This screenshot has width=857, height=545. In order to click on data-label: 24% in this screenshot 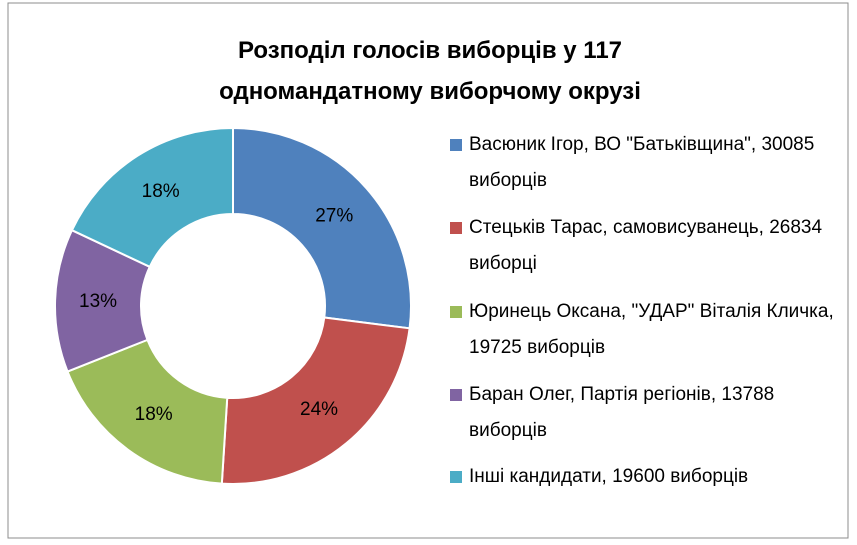, I will do `click(319, 409)`.